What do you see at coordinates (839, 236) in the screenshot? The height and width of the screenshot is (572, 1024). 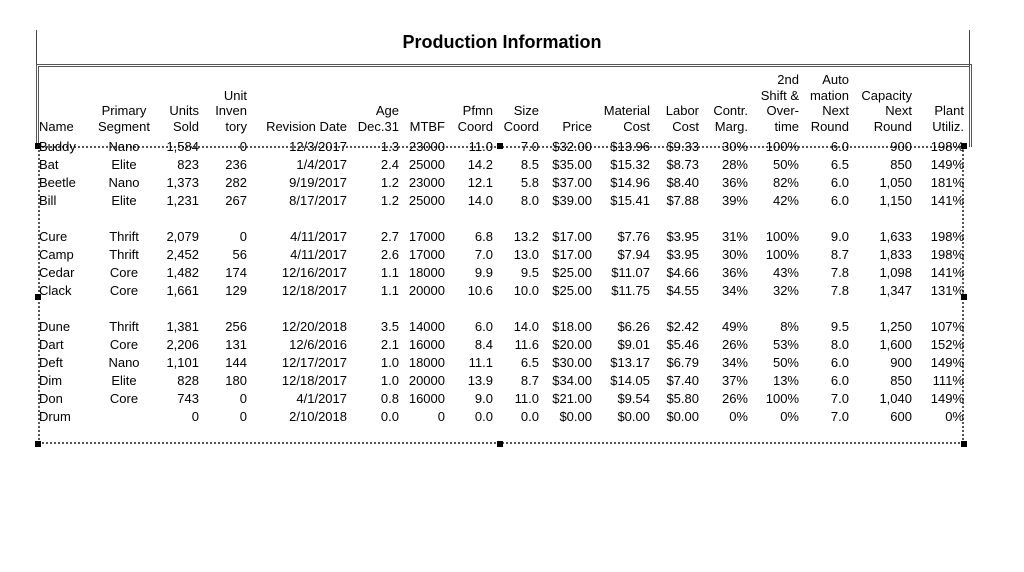 I see `cell: 9.0` at bounding box center [839, 236].